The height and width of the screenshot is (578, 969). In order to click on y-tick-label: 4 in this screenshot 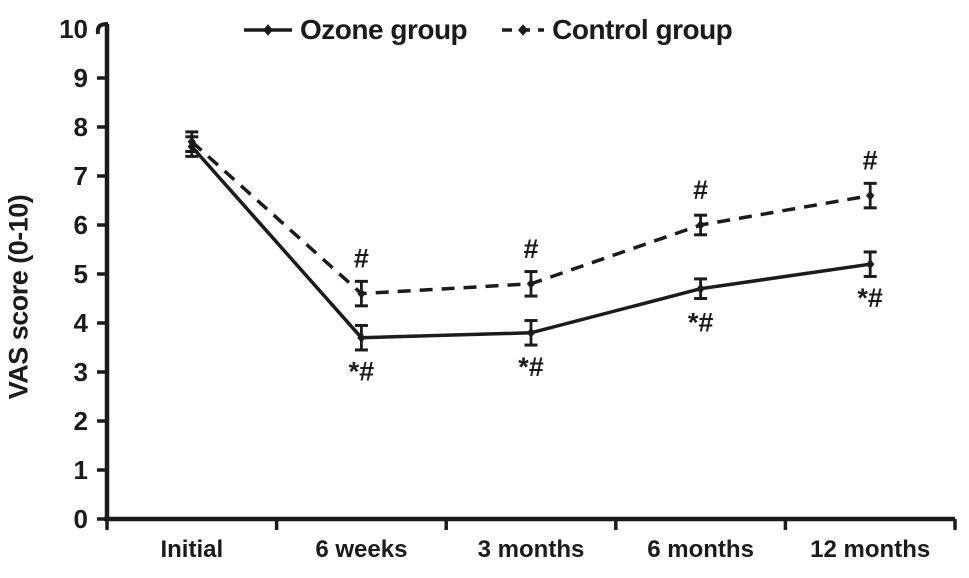, I will do `click(81, 323)`.